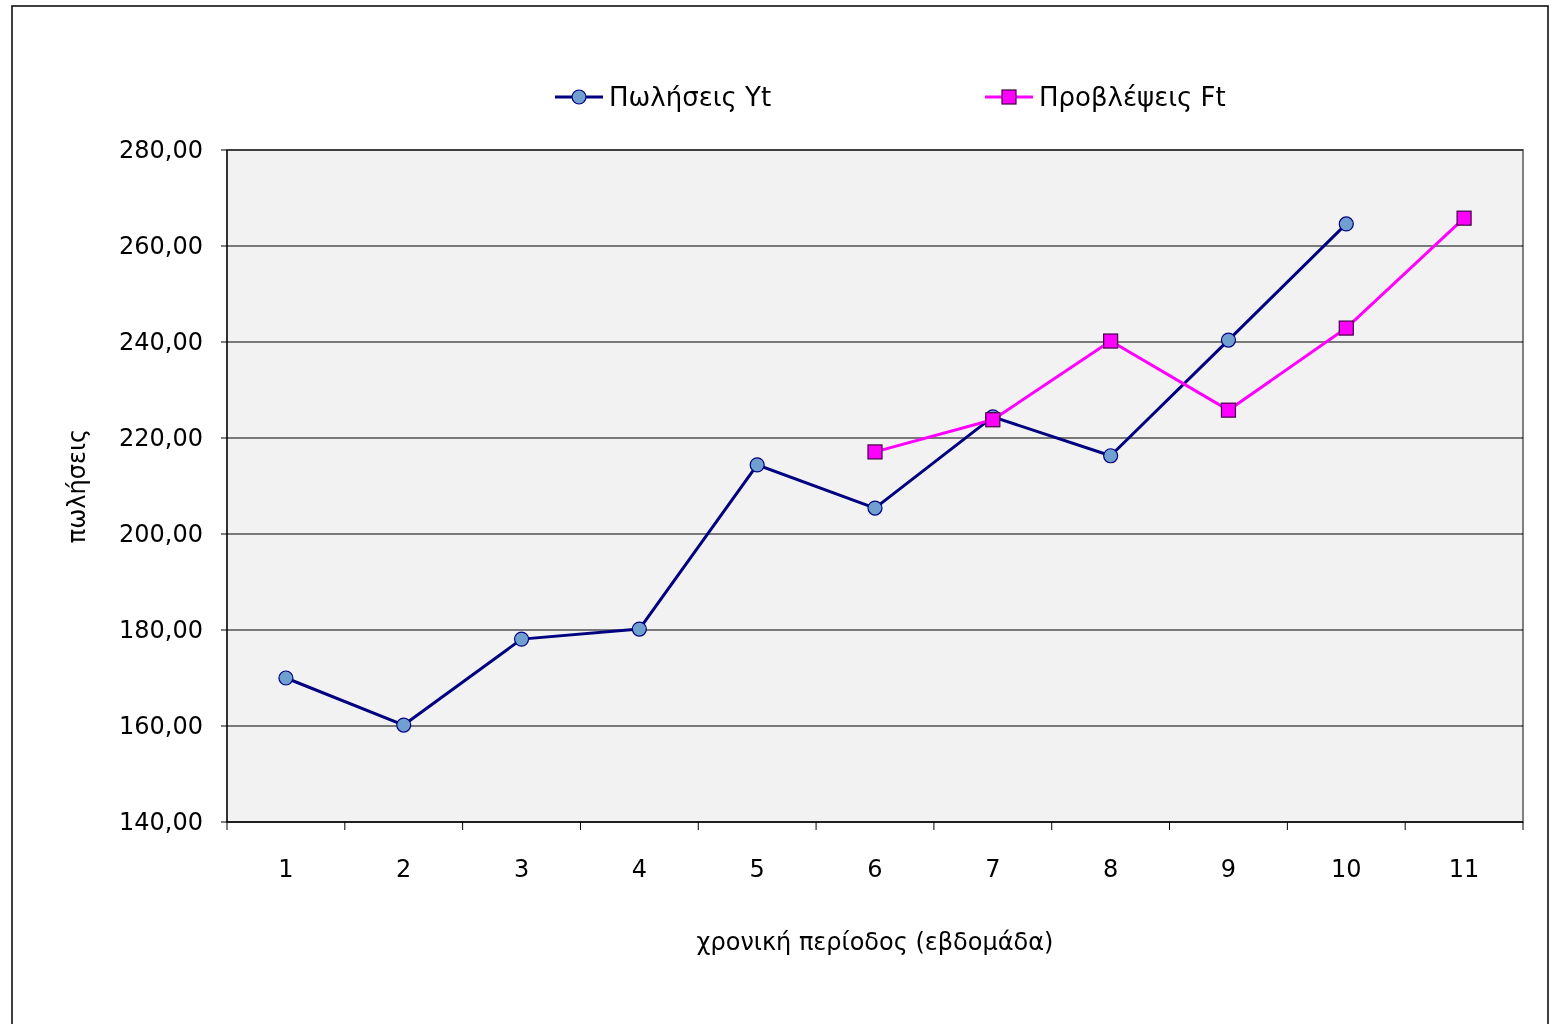 This screenshot has width=1556, height=1024. What do you see at coordinates (161, 342) in the screenshot?
I see `y-tick-label: 240,00` at bounding box center [161, 342].